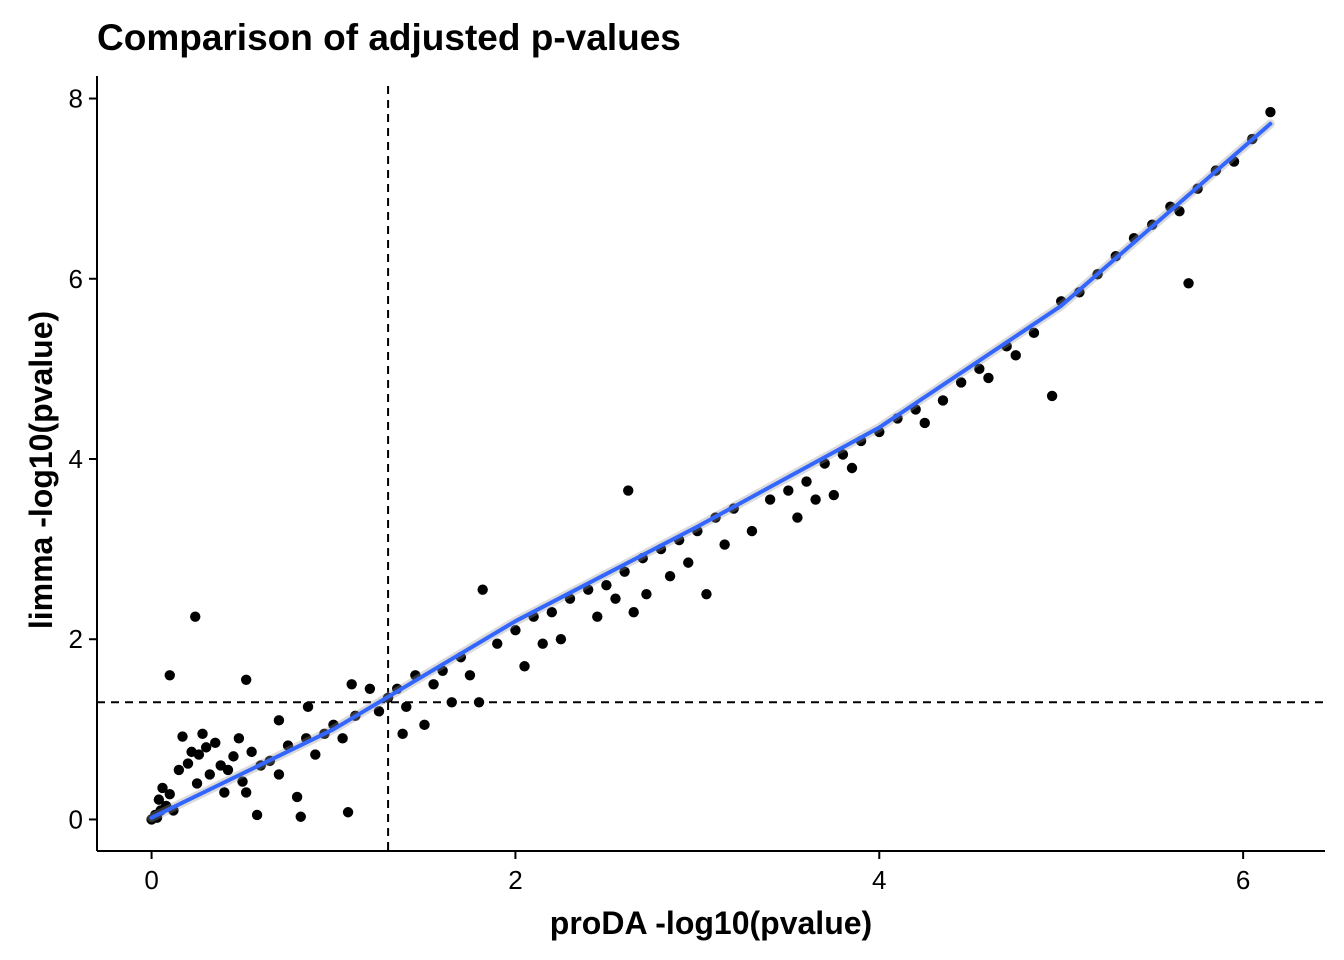  Describe the element at coordinates (76, 819) in the screenshot. I see `y-tick-label: 0` at that location.